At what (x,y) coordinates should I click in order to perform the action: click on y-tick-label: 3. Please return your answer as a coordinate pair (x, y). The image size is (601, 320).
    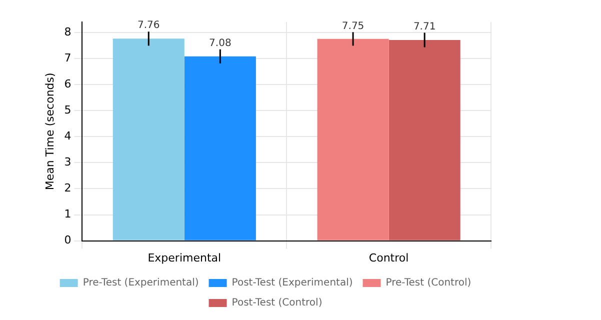
    Looking at the image, I should click on (68, 162).